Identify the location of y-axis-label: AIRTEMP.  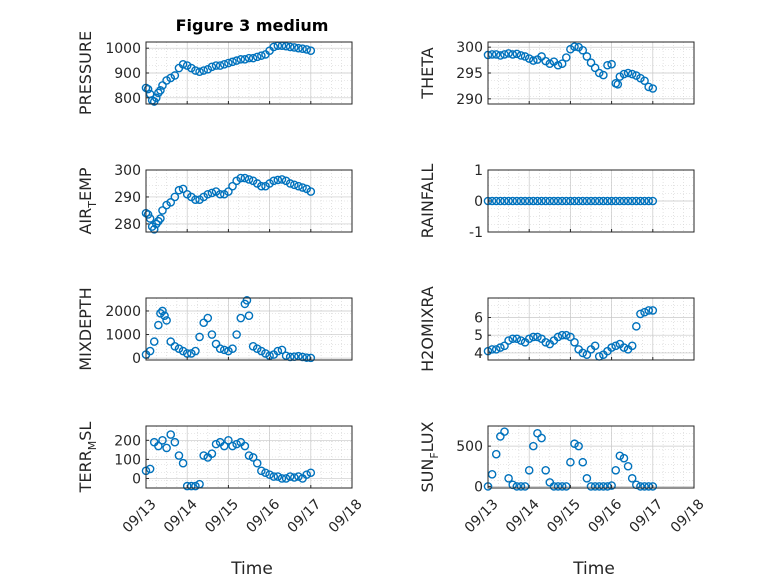
(87, 200).